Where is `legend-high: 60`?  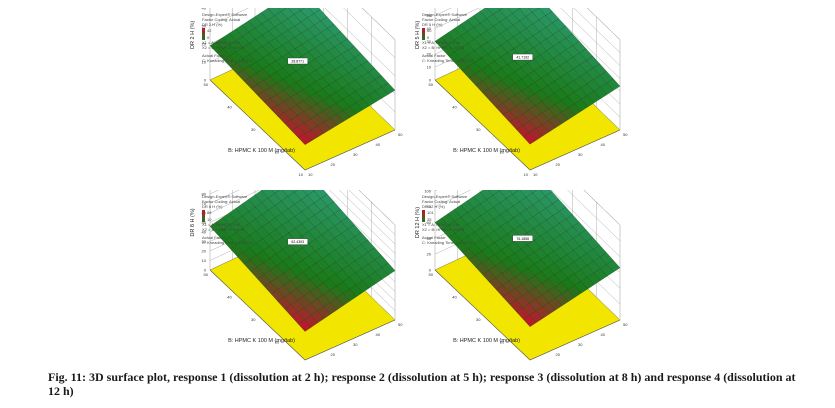 legend-high: 60 is located at coordinates (429, 30).